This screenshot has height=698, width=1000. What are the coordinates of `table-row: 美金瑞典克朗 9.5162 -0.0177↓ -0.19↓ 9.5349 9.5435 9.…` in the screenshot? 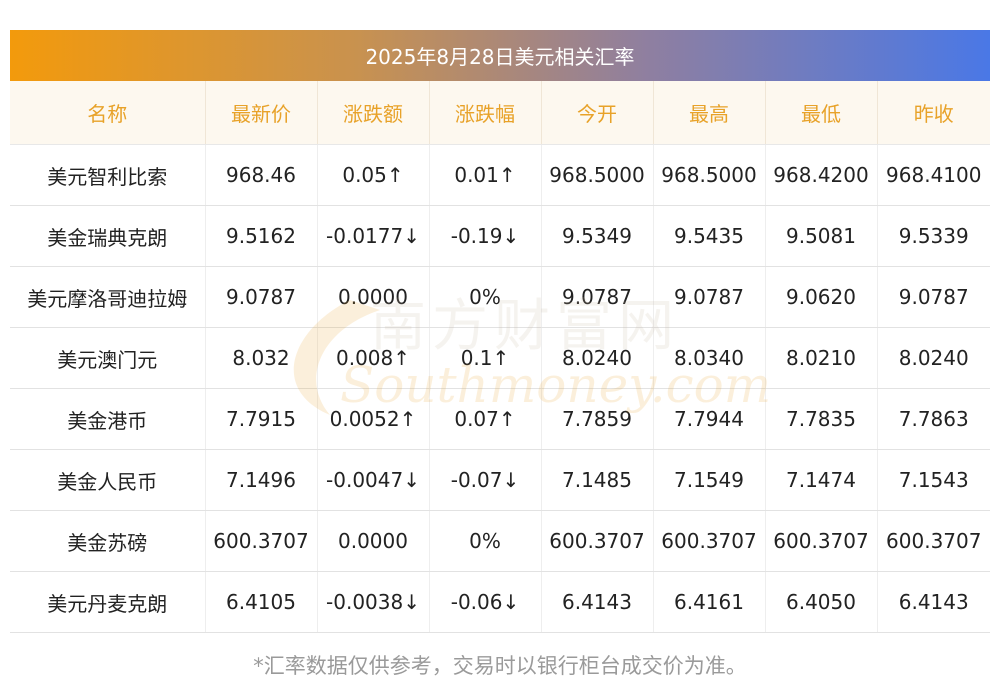 It's located at (500, 236).